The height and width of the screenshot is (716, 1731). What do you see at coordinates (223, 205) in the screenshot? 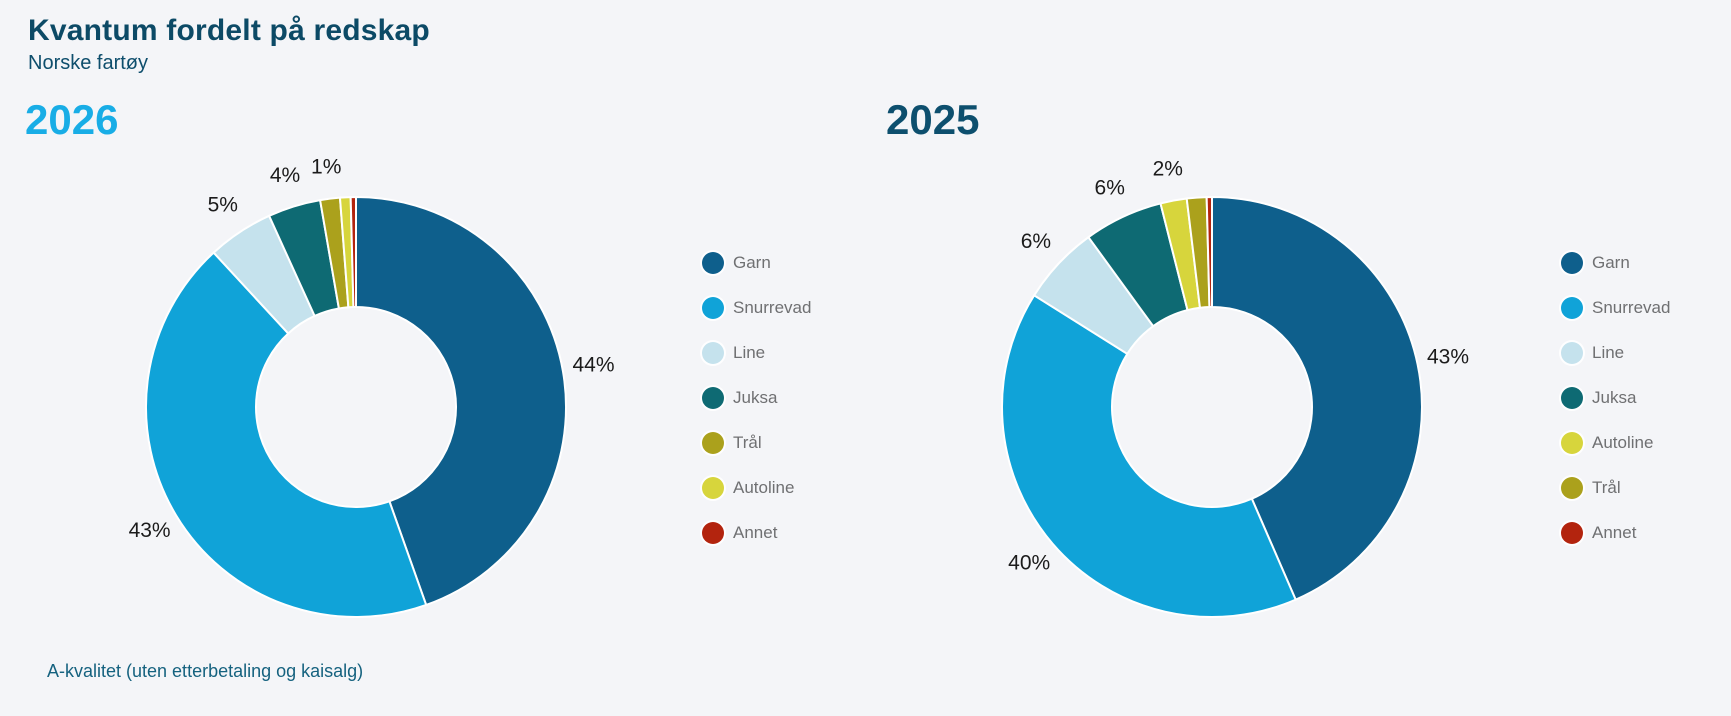
I see `slice-label-line-2026: 5%` at bounding box center [223, 205].